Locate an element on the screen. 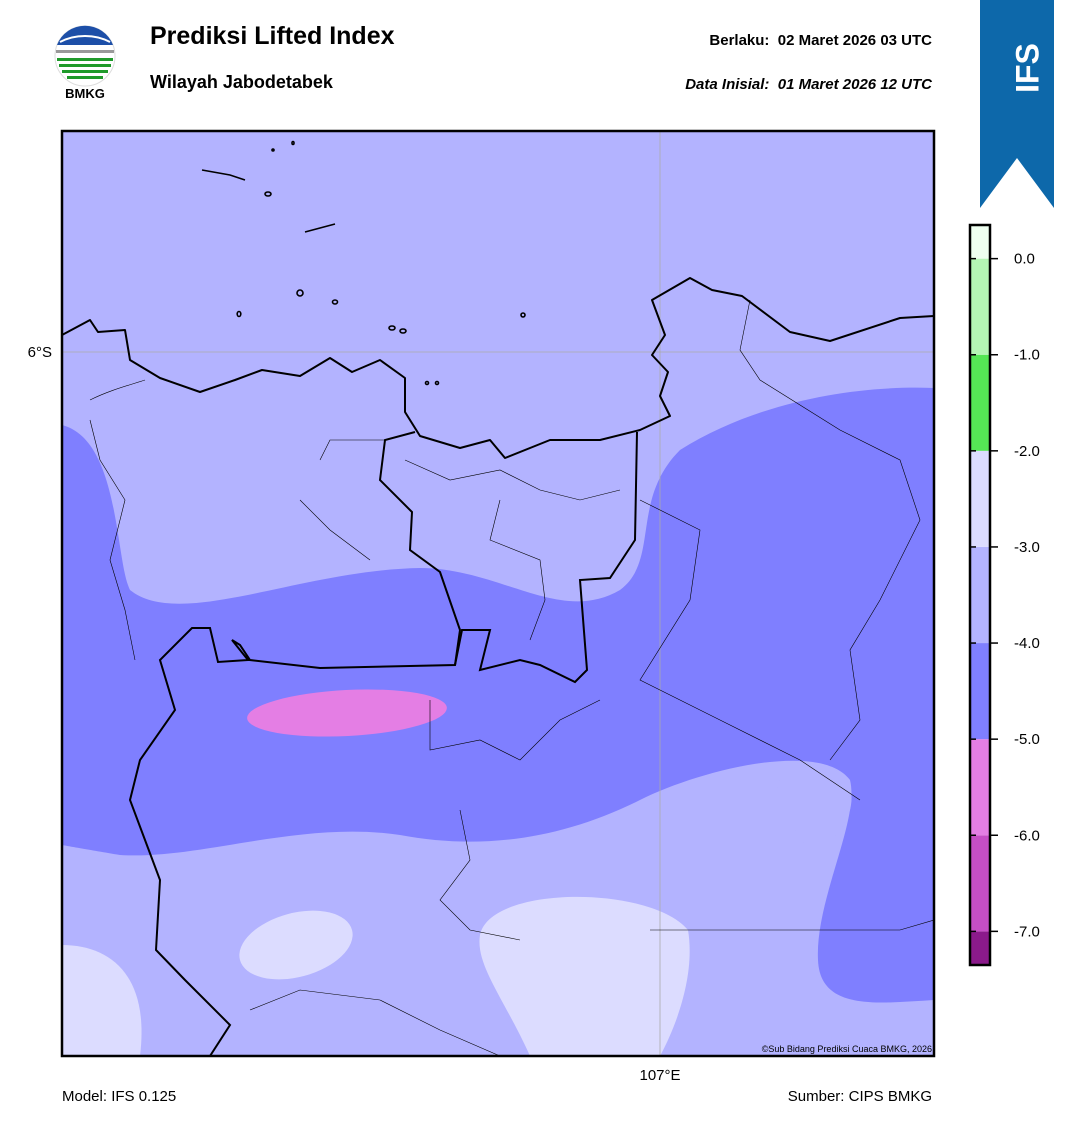 This screenshot has height=1128, width=1068. colorbar-tick-label: -6.0 is located at coordinates (1027, 835).